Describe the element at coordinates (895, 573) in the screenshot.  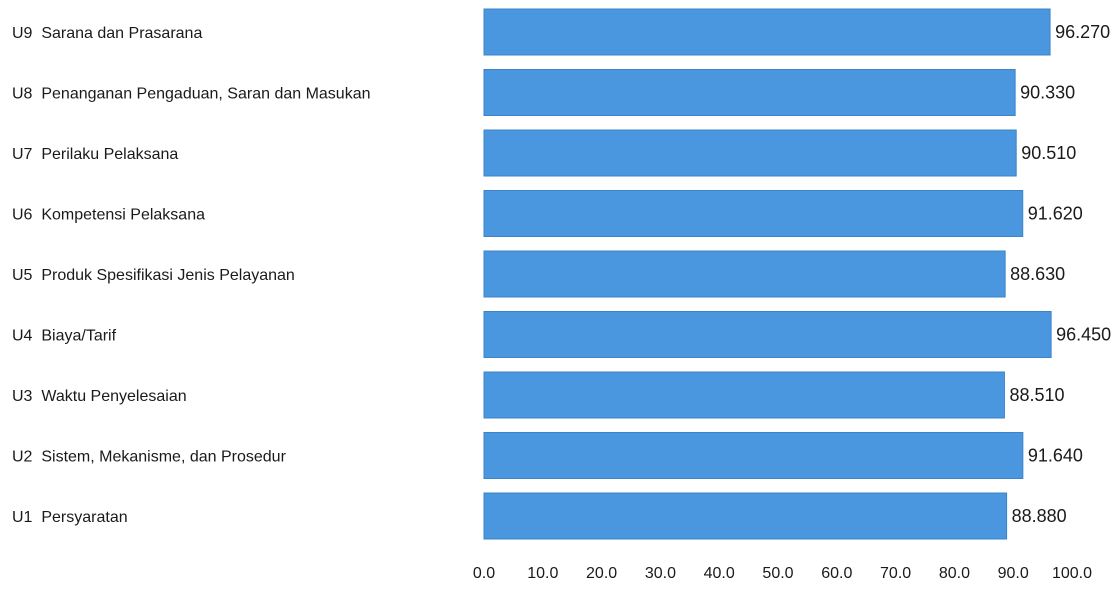
I see `x-tick-label: 70.0` at that location.